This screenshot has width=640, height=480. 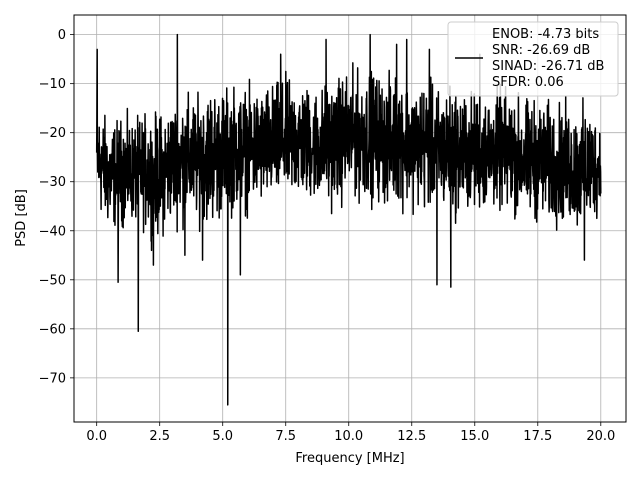 What do you see at coordinates (52, 329) in the screenshot?
I see `y-tick-label: −60` at bounding box center [52, 329].